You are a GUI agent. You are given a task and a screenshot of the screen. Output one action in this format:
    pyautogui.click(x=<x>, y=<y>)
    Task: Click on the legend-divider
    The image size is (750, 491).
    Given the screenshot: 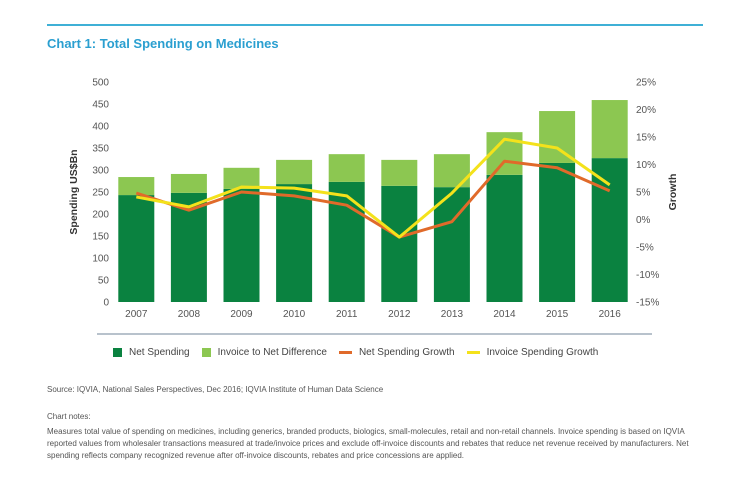 What is the action you would take?
    pyautogui.click(x=374, y=334)
    